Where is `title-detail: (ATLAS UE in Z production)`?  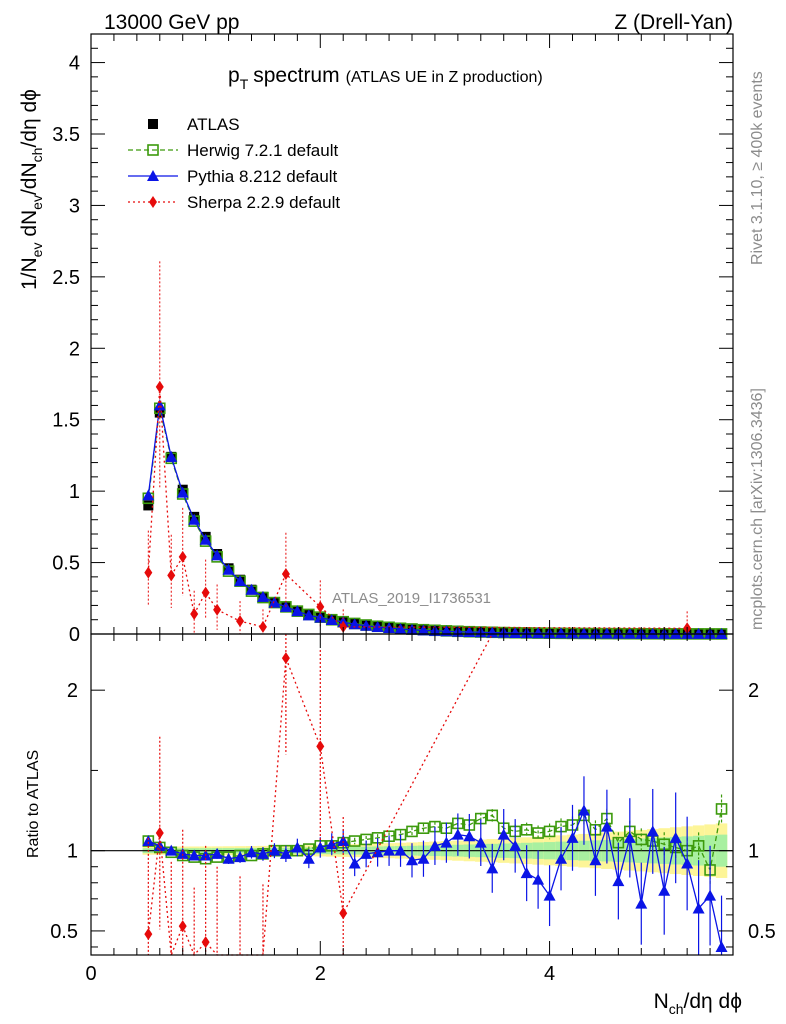
title-detail: (ATLAS UE in Z production) is located at coordinates (444, 77).